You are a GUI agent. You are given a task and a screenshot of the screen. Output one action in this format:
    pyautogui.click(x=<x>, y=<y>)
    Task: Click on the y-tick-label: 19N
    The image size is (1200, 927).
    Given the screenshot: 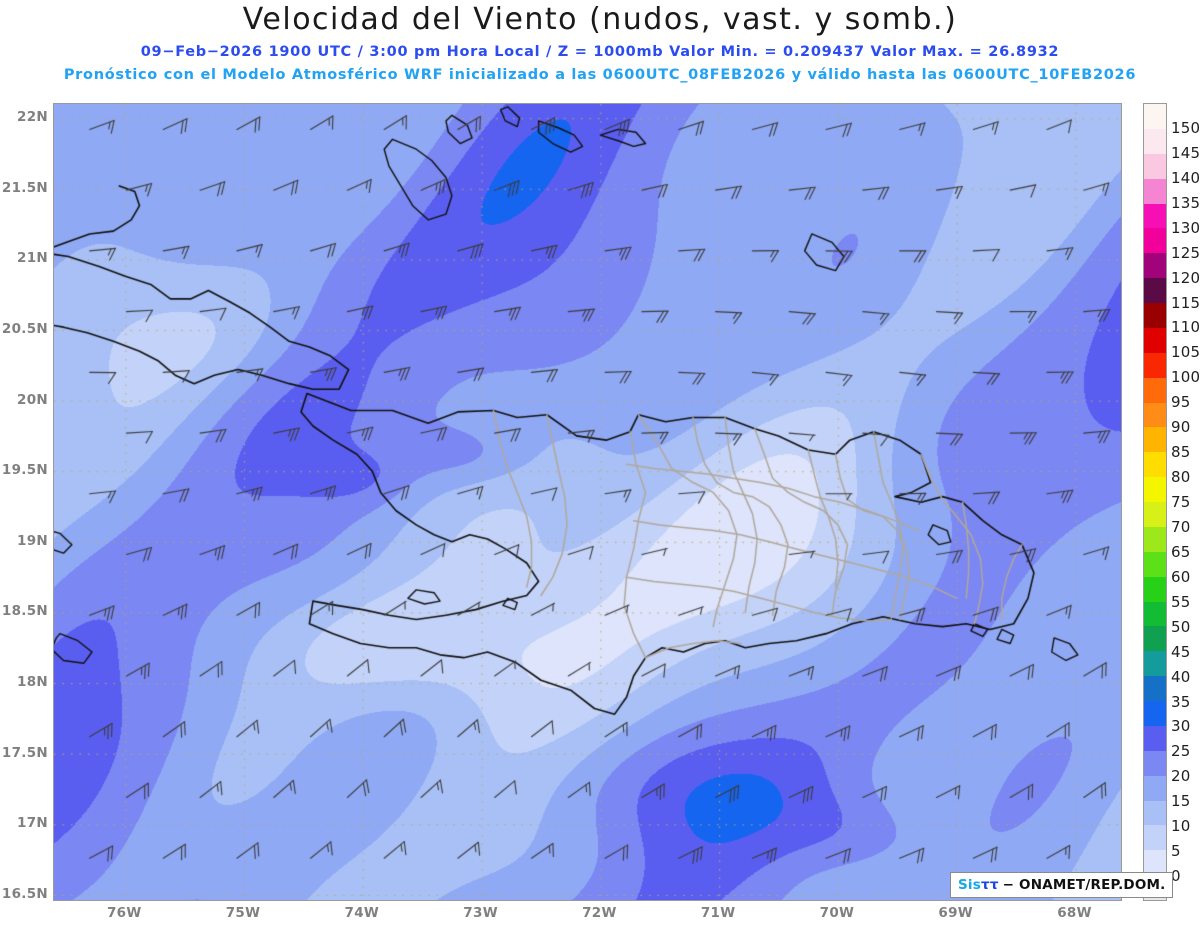 What is the action you would take?
    pyautogui.click(x=32, y=540)
    